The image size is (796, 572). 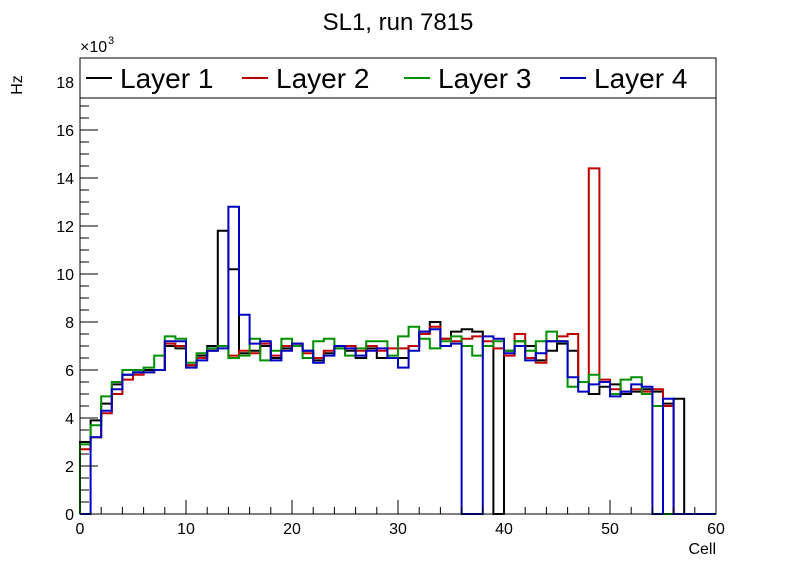 I want to click on x-tick-label: 20, so click(x=292, y=529).